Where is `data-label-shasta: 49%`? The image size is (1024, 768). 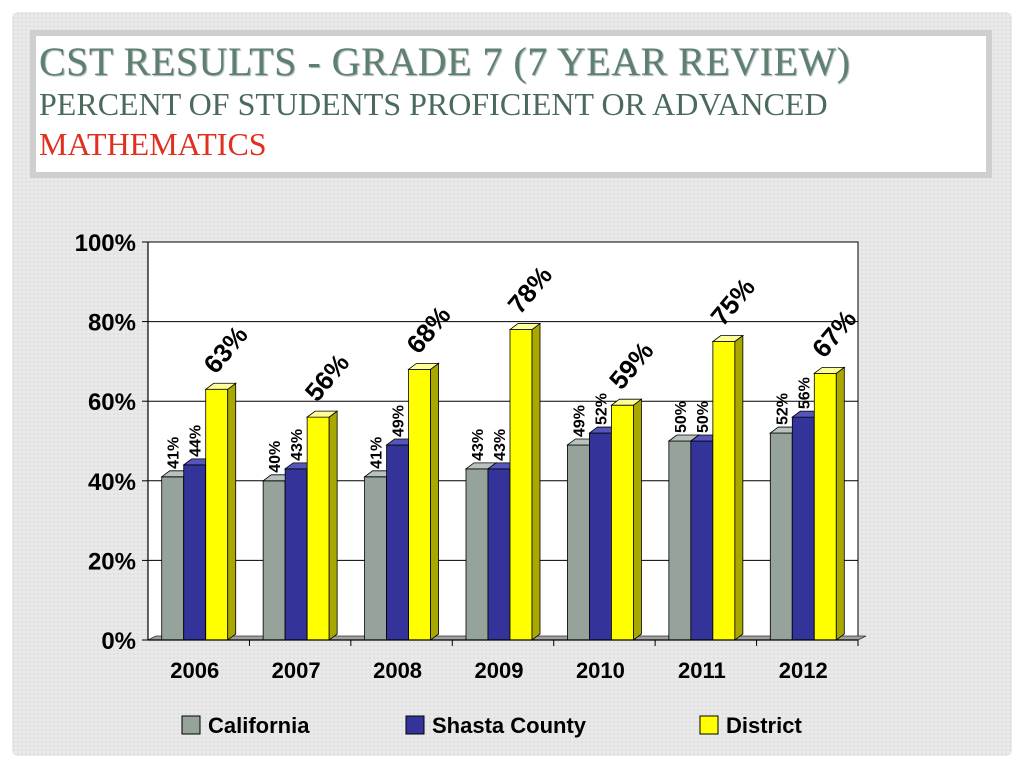
data-label-shasta: 49% is located at coordinates (399, 421).